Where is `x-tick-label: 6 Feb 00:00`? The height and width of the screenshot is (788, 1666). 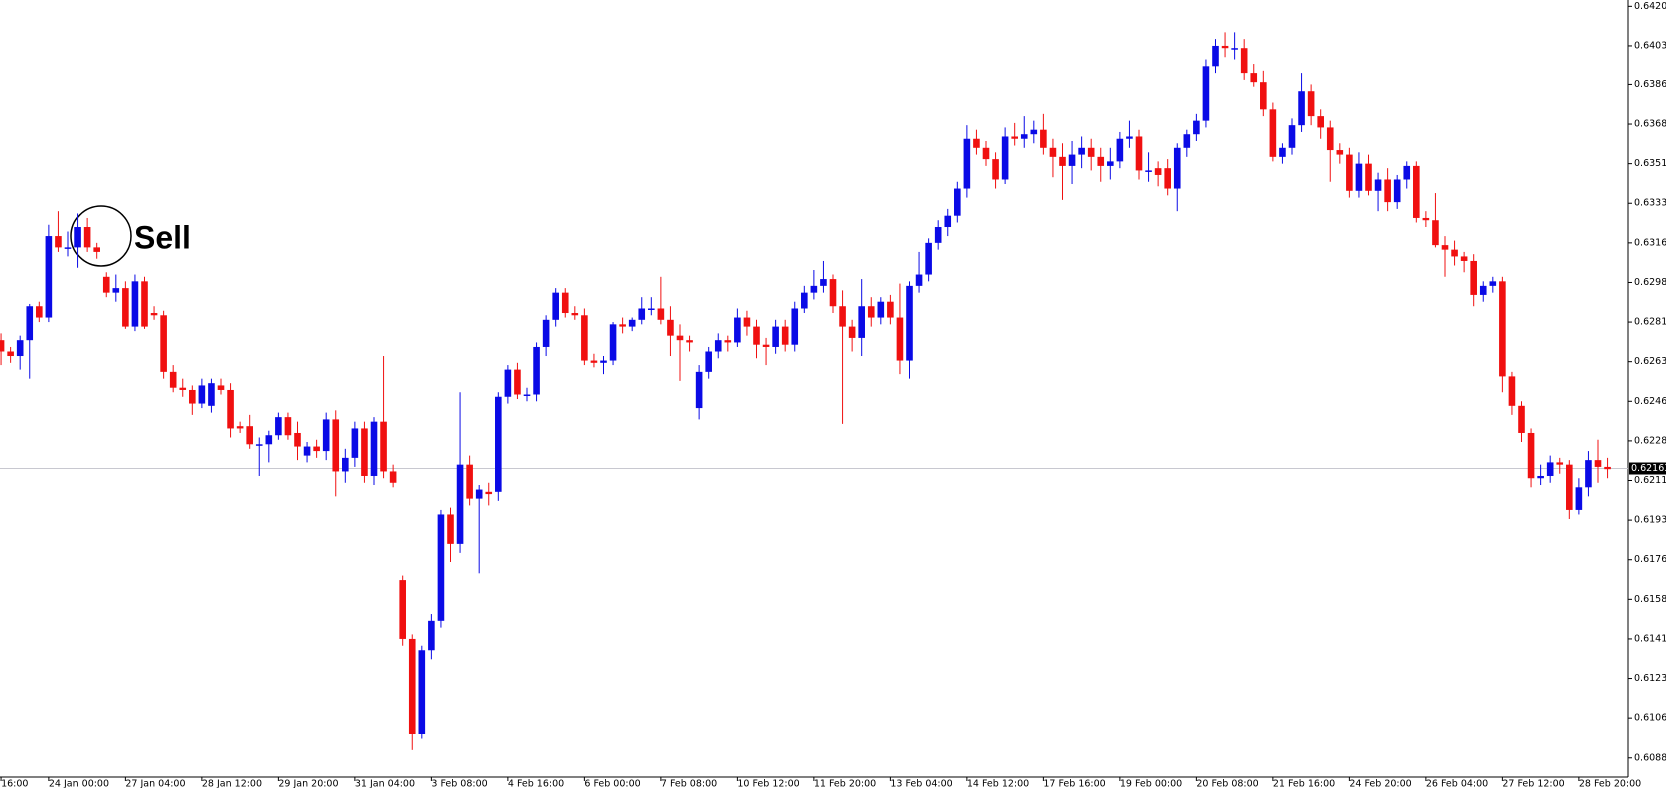 x-tick-label: 6 Feb 00:00 is located at coordinates (612, 783).